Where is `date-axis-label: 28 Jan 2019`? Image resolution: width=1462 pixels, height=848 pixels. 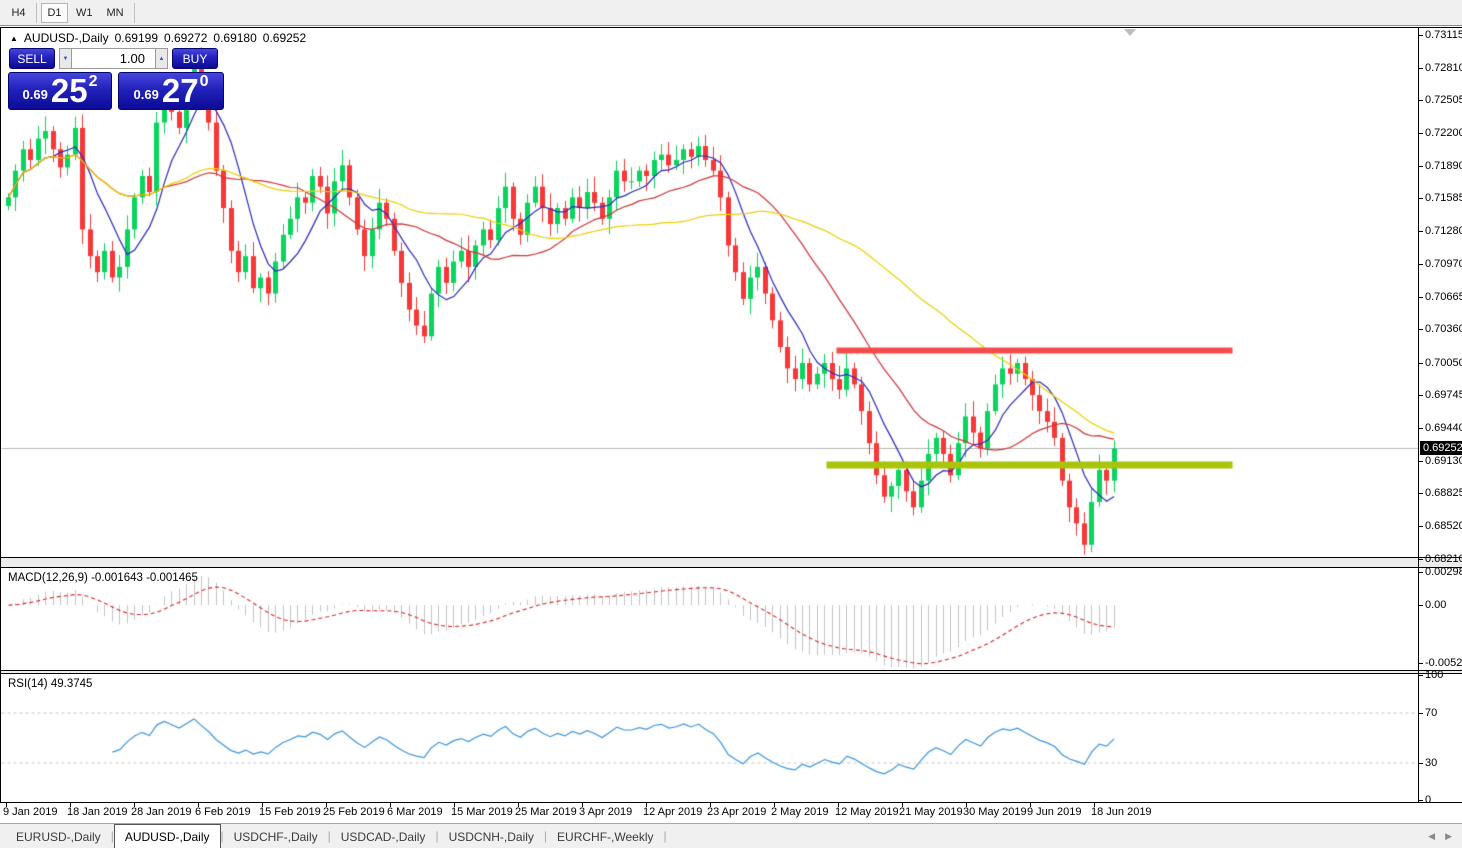 date-axis-label: 28 Jan 2019 is located at coordinates (161, 812).